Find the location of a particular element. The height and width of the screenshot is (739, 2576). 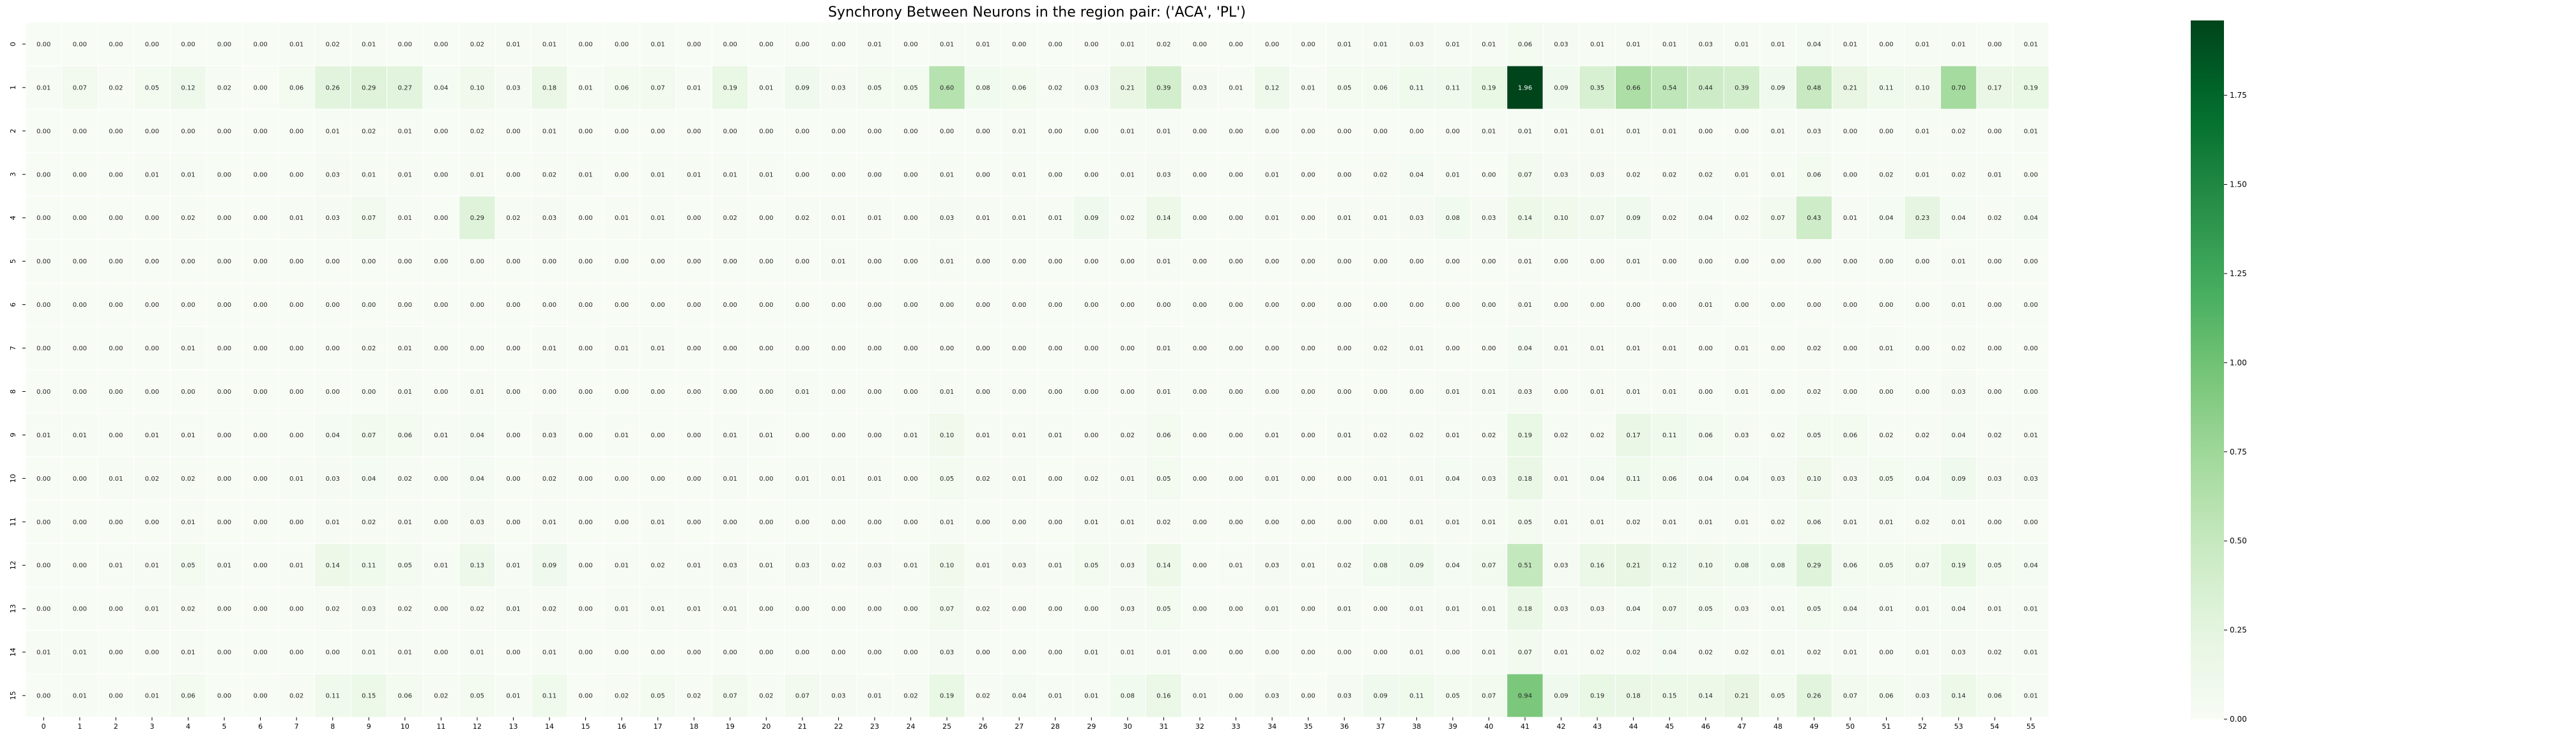

x-tick-label: 11 is located at coordinates (440, 726).